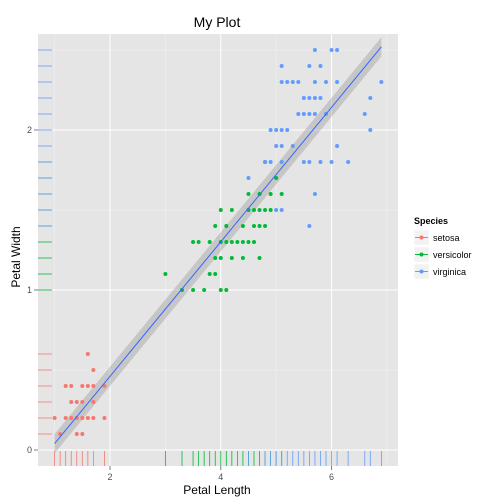 The height and width of the screenshot is (504, 504). I want to click on legend-point-setosa, so click(421, 237).